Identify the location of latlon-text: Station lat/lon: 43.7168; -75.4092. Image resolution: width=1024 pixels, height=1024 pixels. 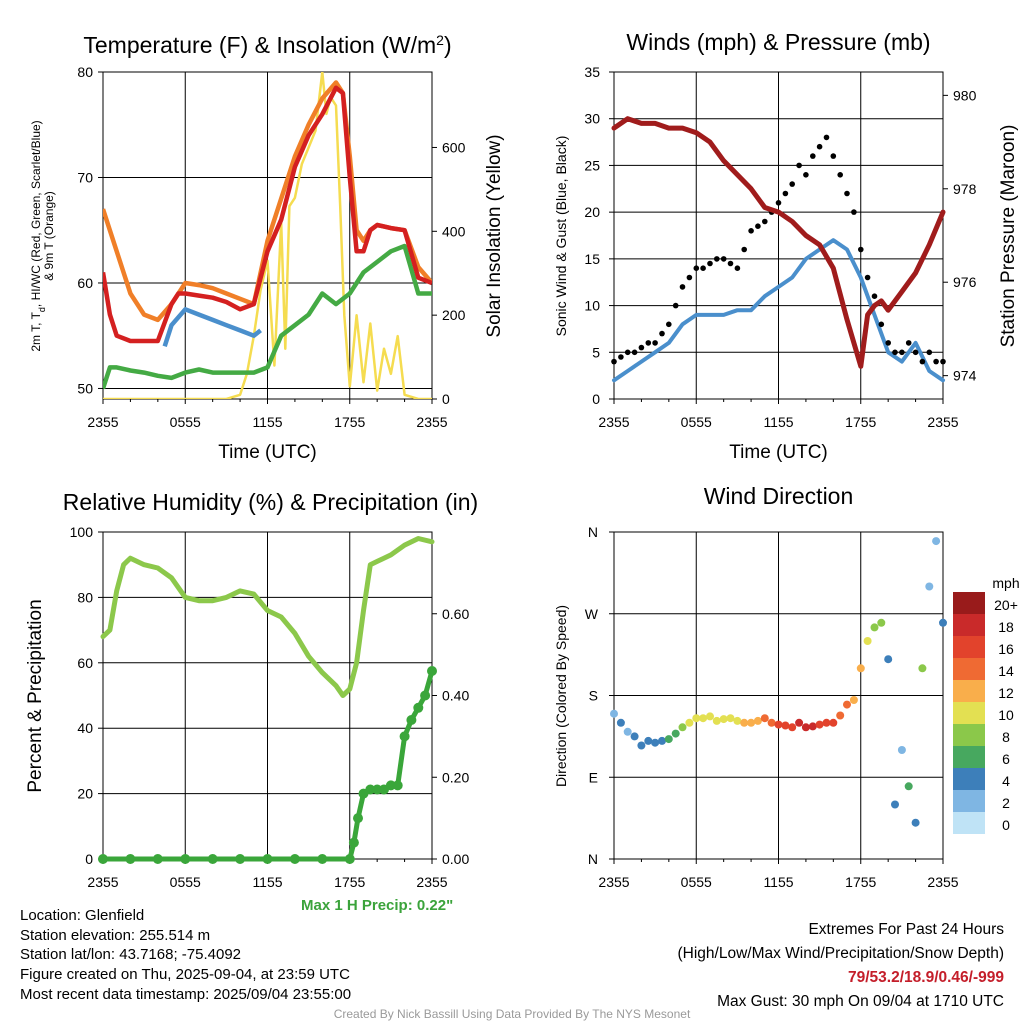
(131, 955).